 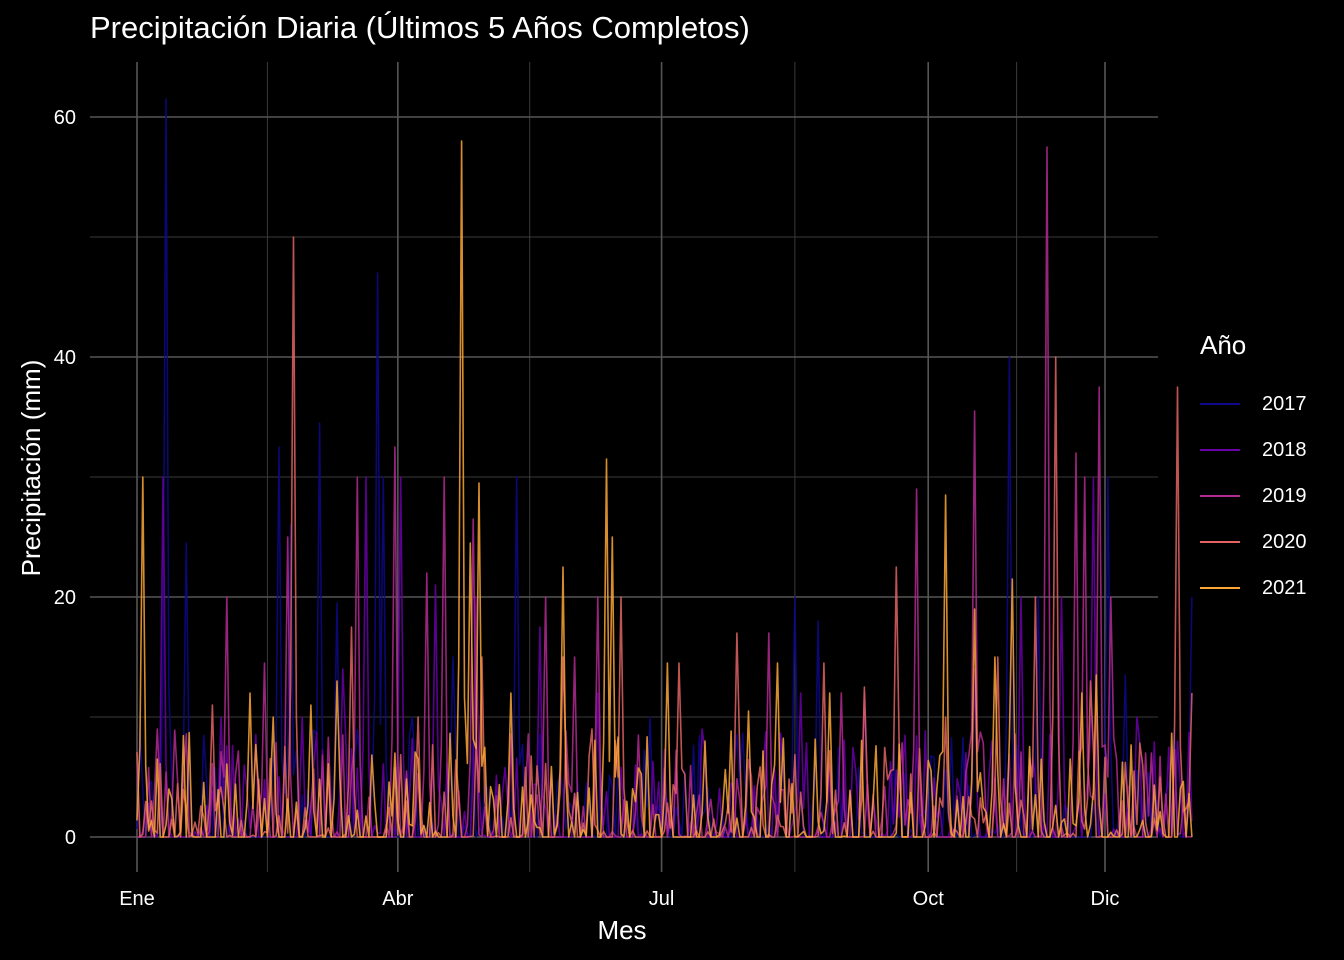 I want to click on legend-label: 2018, so click(x=1284, y=449).